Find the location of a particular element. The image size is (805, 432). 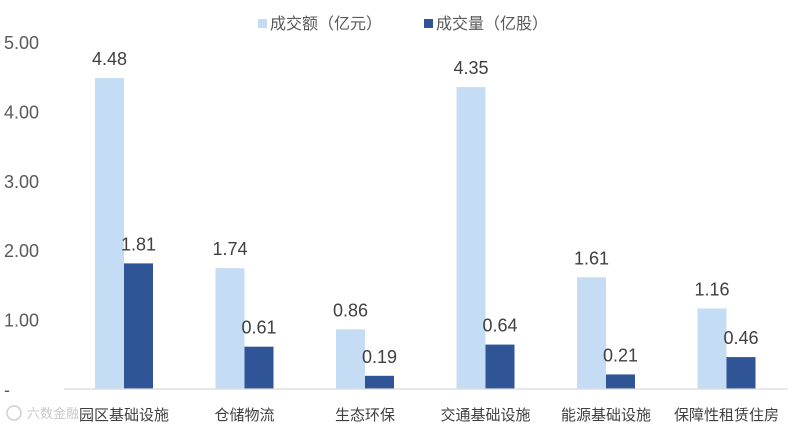

y-tick-label: 5.00 is located at coordinates (21, 43).